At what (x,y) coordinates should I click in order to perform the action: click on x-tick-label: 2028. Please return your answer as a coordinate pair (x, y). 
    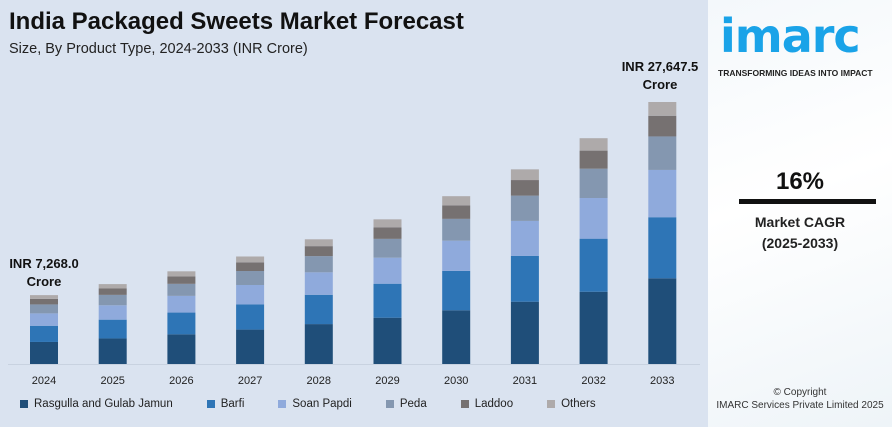
    Looking at the image, I should click on (319, 381).